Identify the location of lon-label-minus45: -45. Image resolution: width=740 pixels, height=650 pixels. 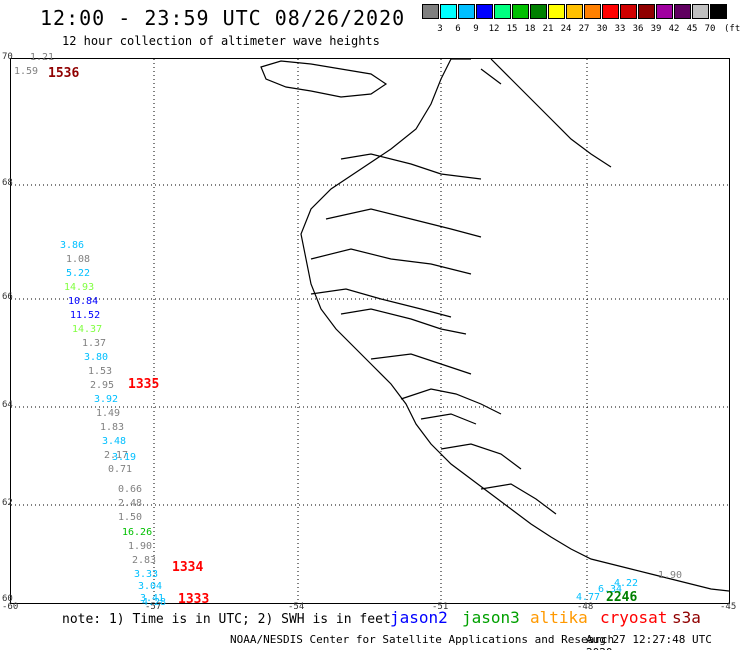
(728, 607).